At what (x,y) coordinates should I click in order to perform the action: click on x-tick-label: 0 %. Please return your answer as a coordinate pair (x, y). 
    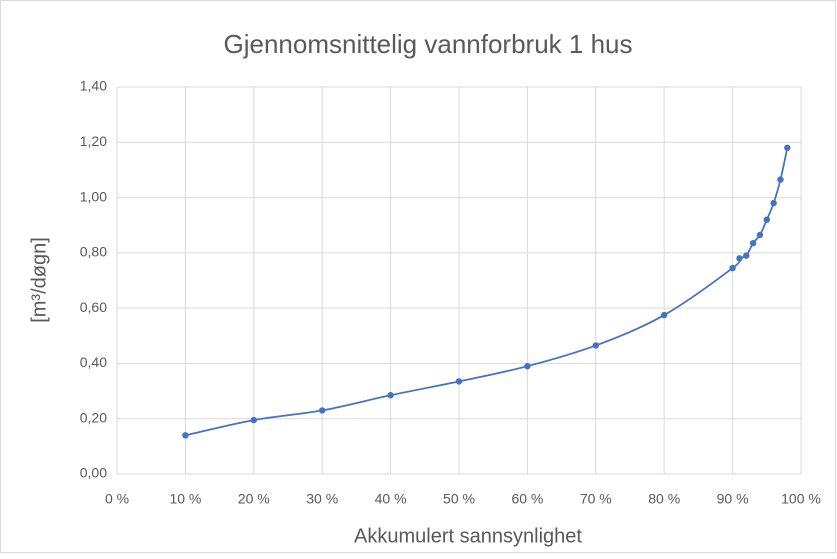
    Looking at the image, I should click on (117, 499).